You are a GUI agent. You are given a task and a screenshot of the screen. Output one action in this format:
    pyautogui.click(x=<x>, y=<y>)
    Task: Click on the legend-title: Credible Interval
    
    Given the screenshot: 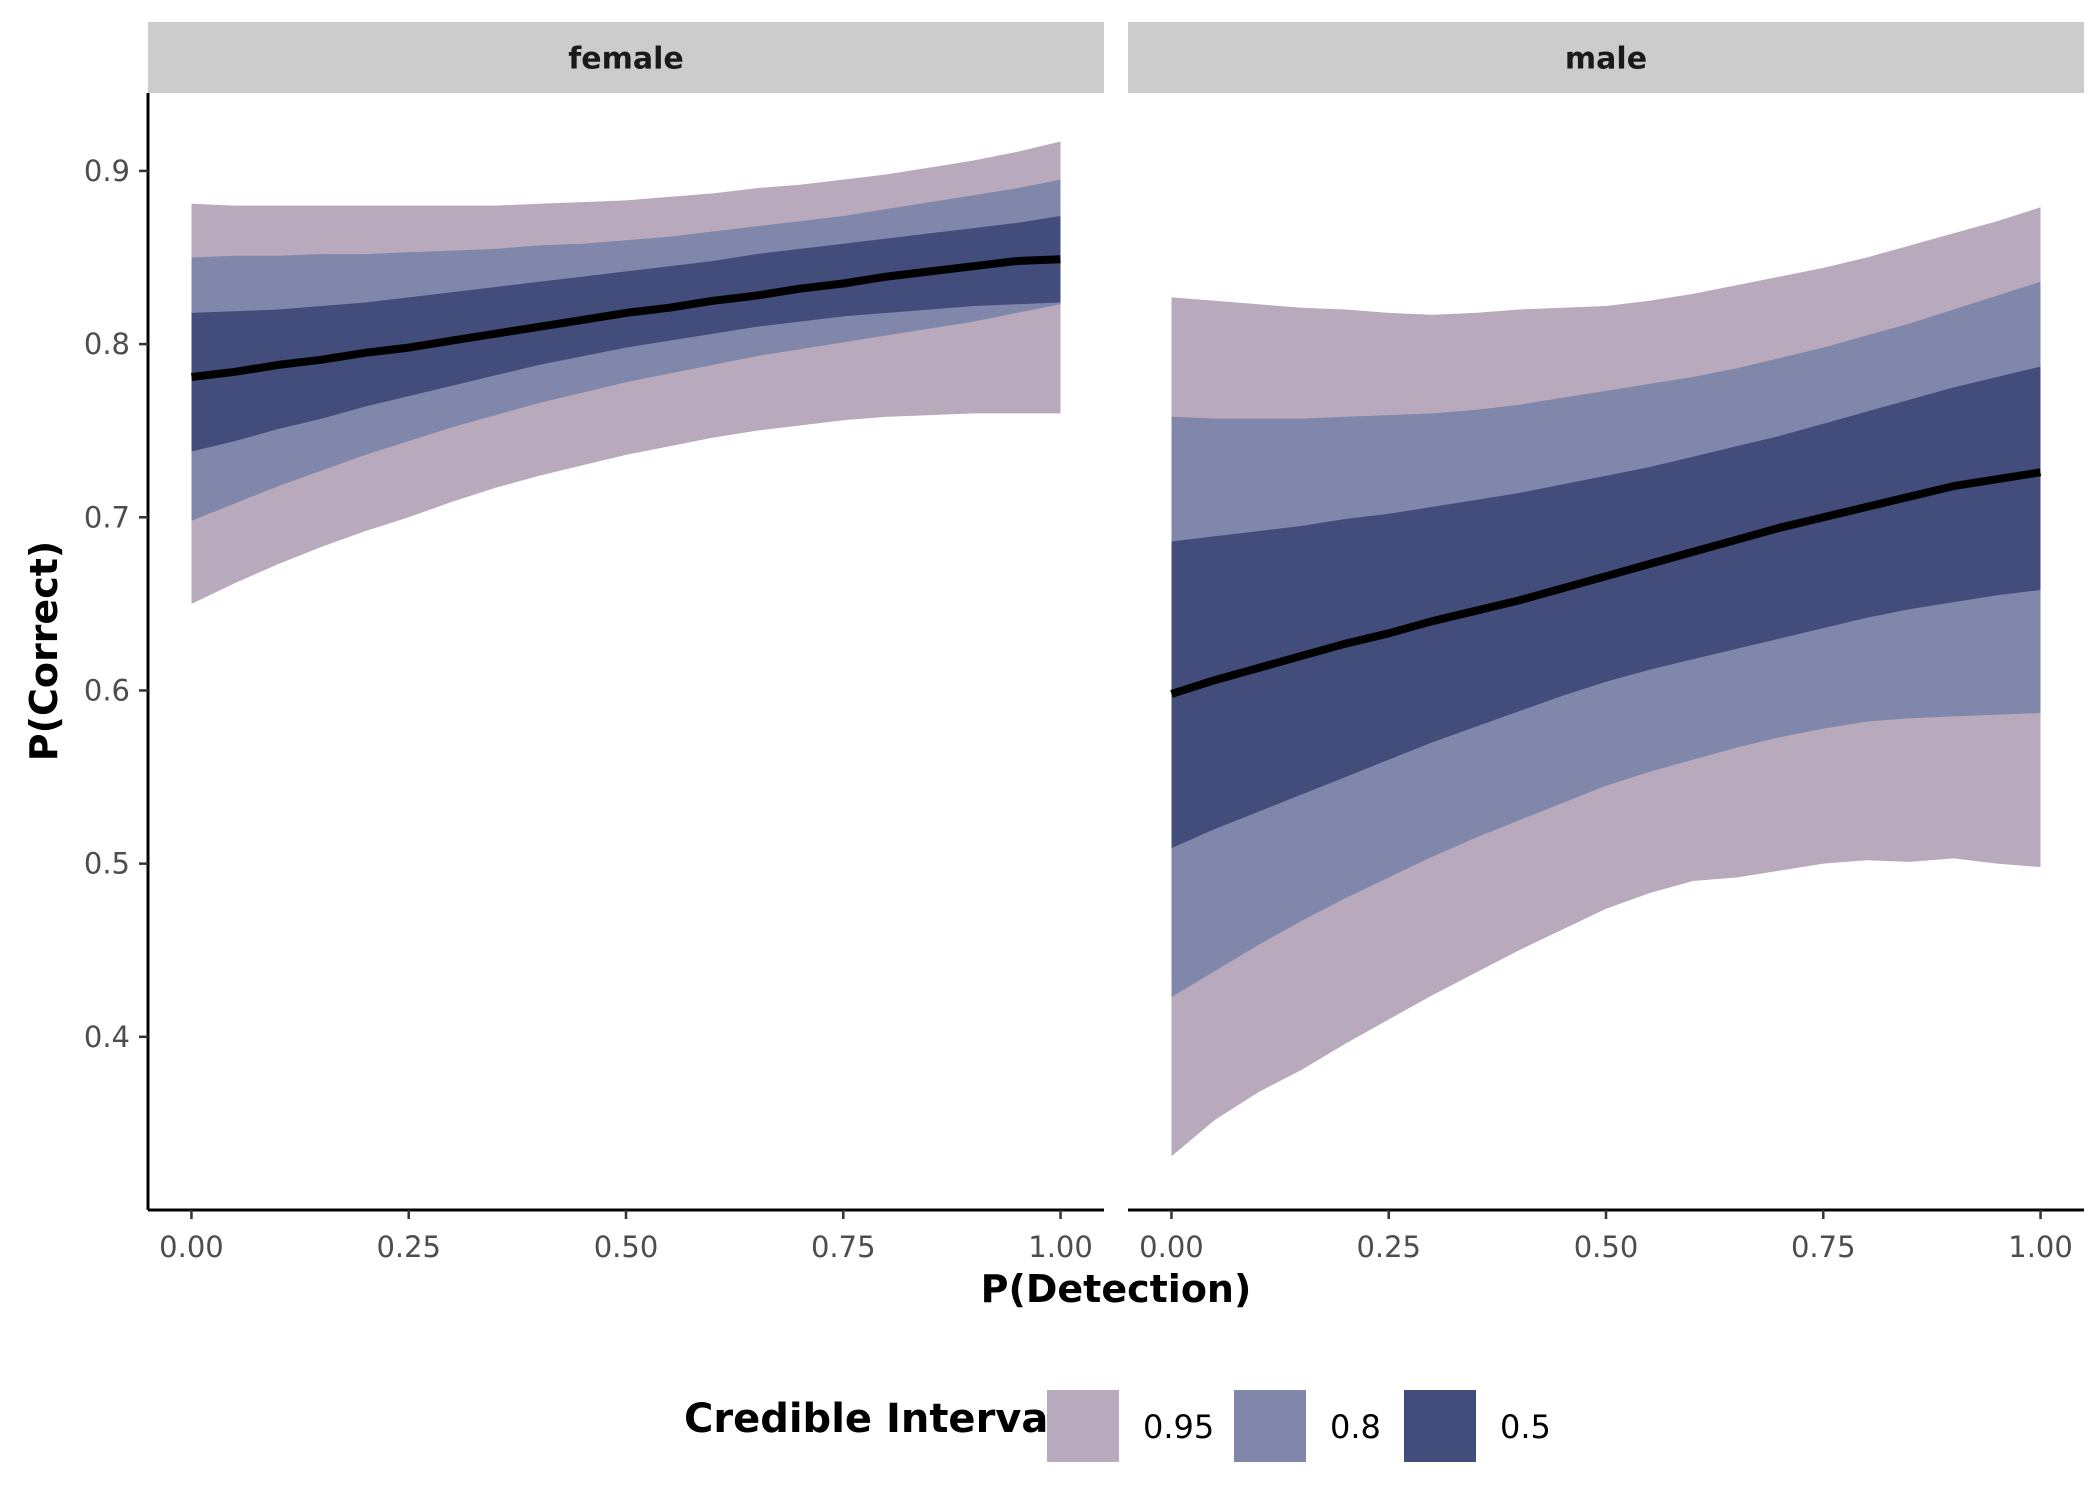 What is the action you would take?
    pyautogui.click(x=873, y=1419)
    